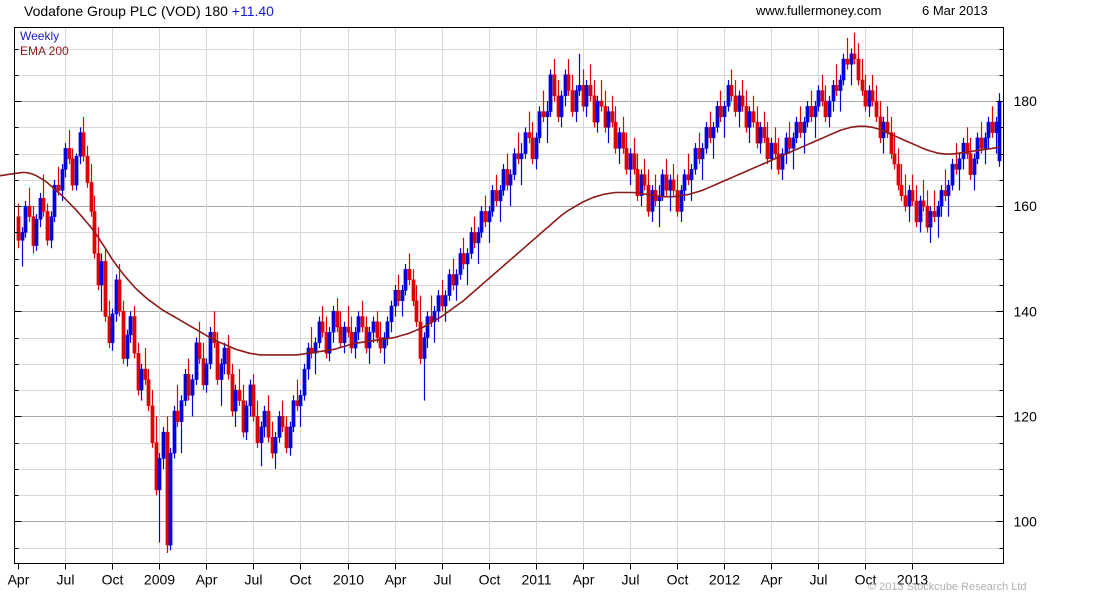 This screenshot has width=1100, height=600. I want to click on x-axis-label: 2009, so click(159, 580).